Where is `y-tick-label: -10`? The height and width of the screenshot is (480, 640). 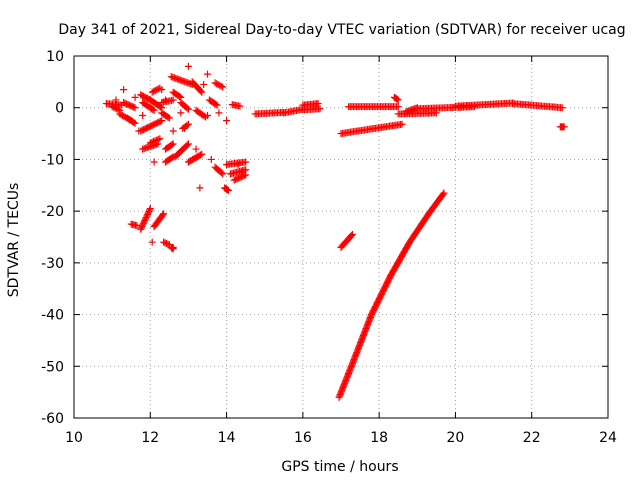 y-tick-label: -10 is located at coordinates (52, 160).